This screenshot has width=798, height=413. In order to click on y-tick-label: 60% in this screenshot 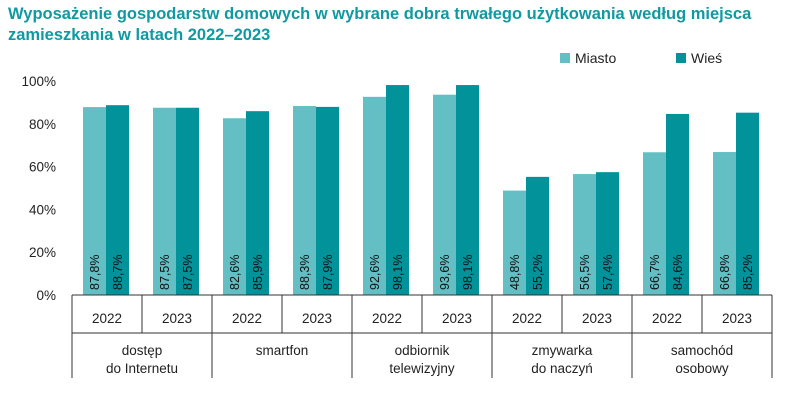, I will do `click(42, 167)`.